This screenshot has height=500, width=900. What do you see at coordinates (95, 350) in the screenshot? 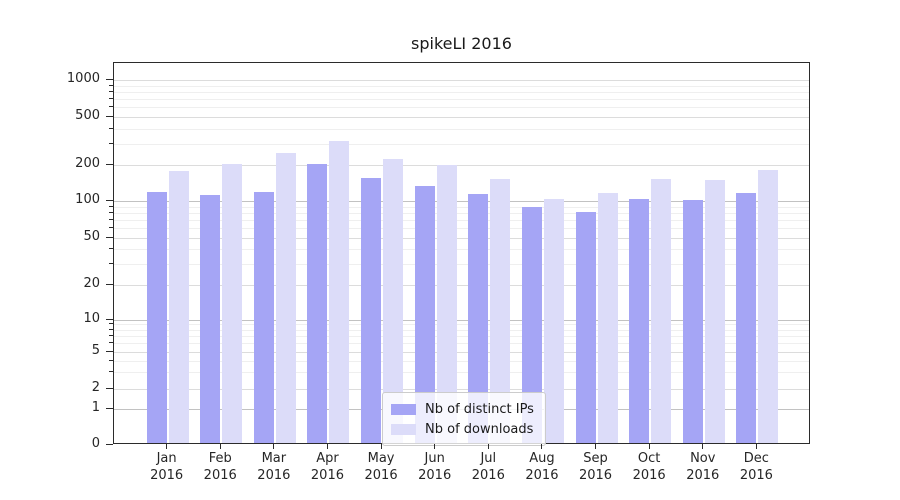
I see `y-tick-label: 5` at bounding box center [95, 350].